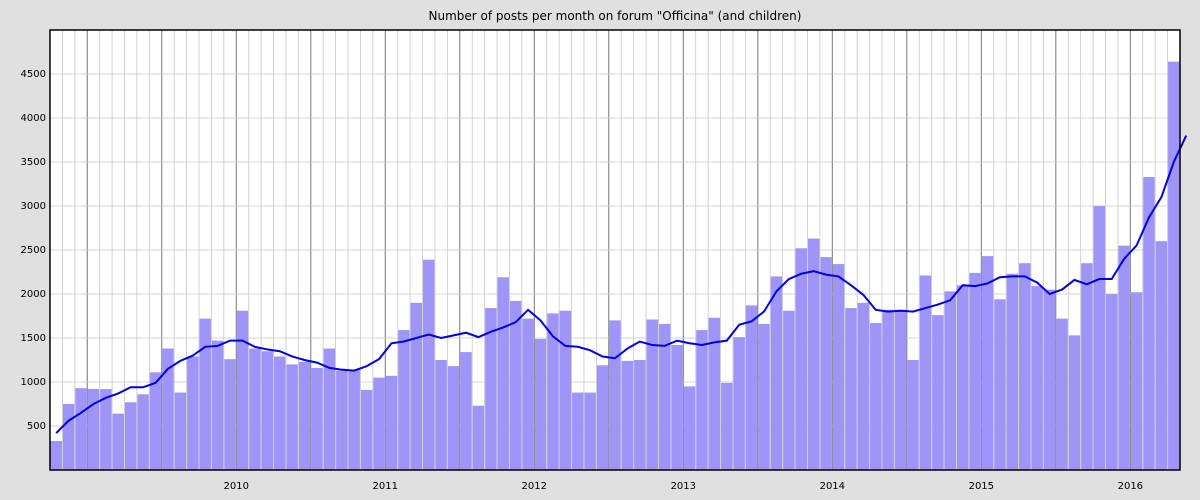 Image resolution: width=1200 pixels, height=500 pixels. I want to click on x-year-label: 2016, so click(1130, 486).